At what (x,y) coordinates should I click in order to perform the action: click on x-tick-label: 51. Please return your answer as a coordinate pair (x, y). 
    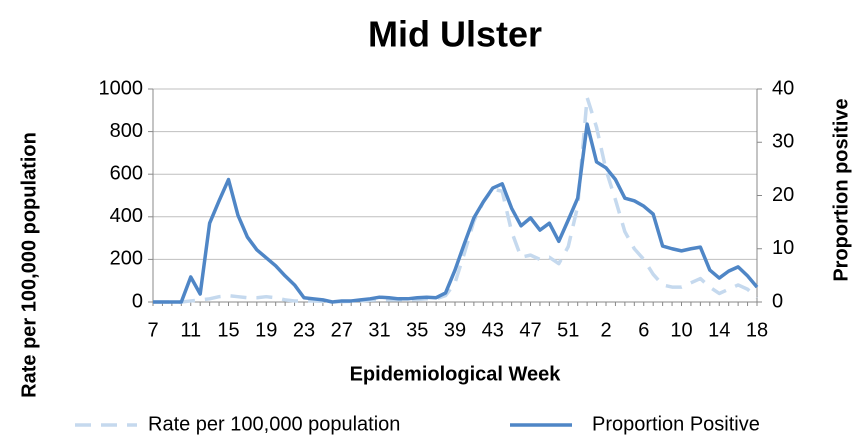
    Looking at the image, I should click on (568, 330).